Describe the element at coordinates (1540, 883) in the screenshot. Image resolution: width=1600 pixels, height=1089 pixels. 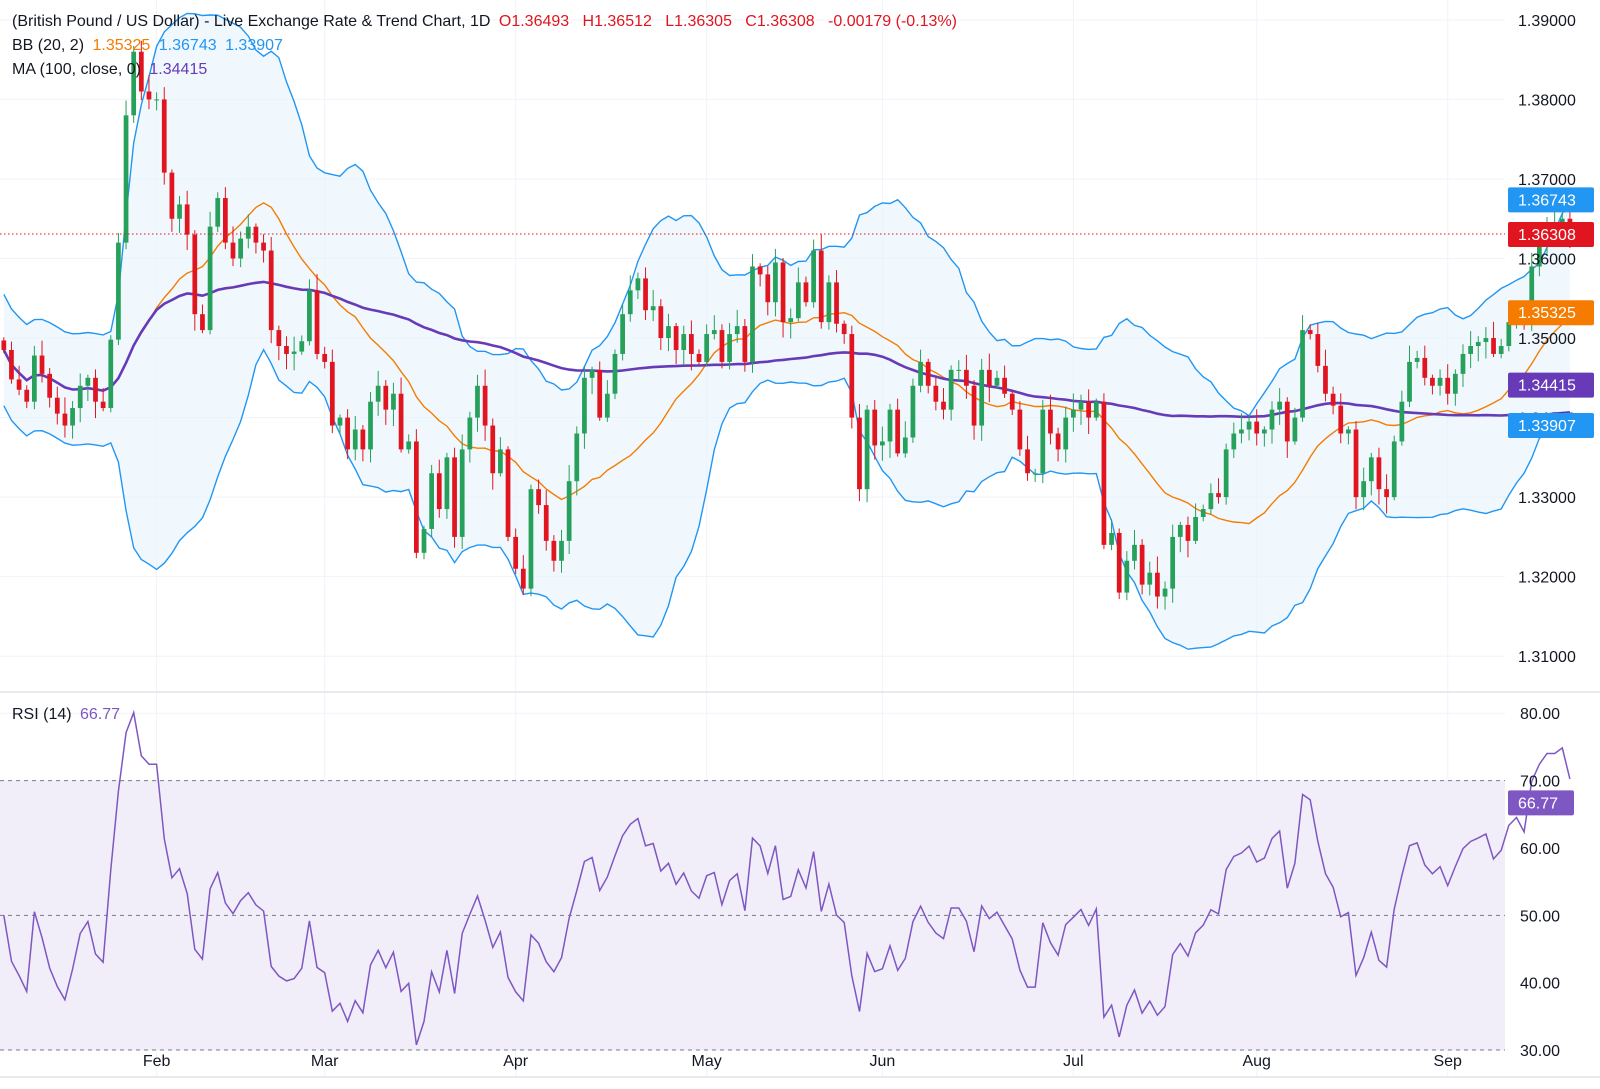
I see `rsi-axis: 80.00 70.00 60.00 50.00 40.00 30.00` at that location.